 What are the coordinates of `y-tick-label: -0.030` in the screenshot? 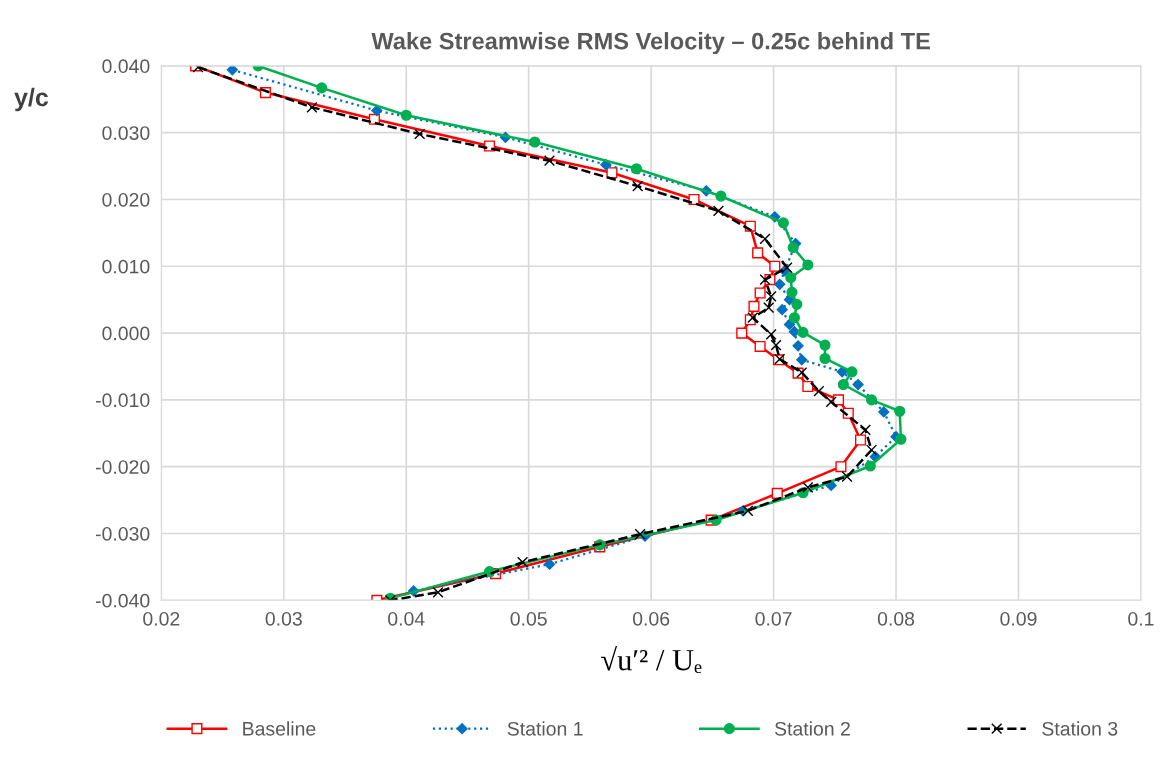 It's located at (122, 533).